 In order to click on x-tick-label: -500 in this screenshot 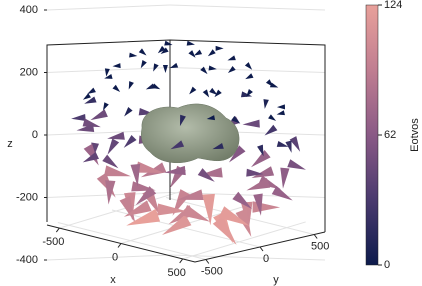, I will do `click(53, 242)`.